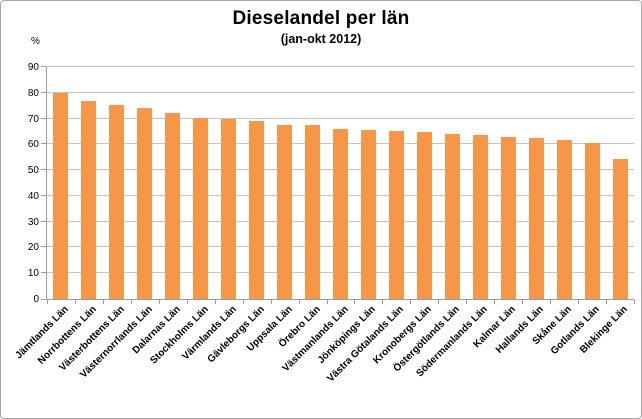 This screenshot has height=419, width=642. I want to click on bar-Jämtlands Län, so click(61, 195).